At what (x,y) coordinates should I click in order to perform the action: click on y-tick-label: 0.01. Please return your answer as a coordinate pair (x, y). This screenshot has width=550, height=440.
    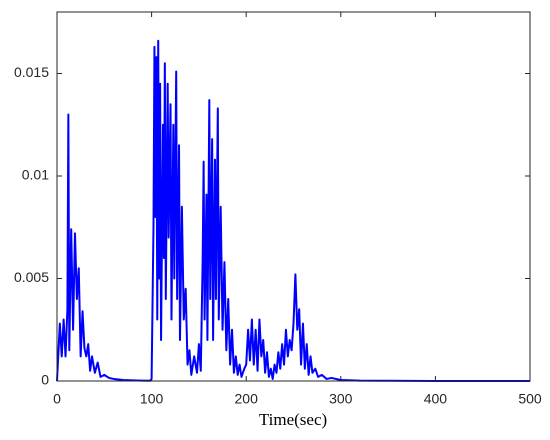
    Looking at the image, I should click on (35, 175).